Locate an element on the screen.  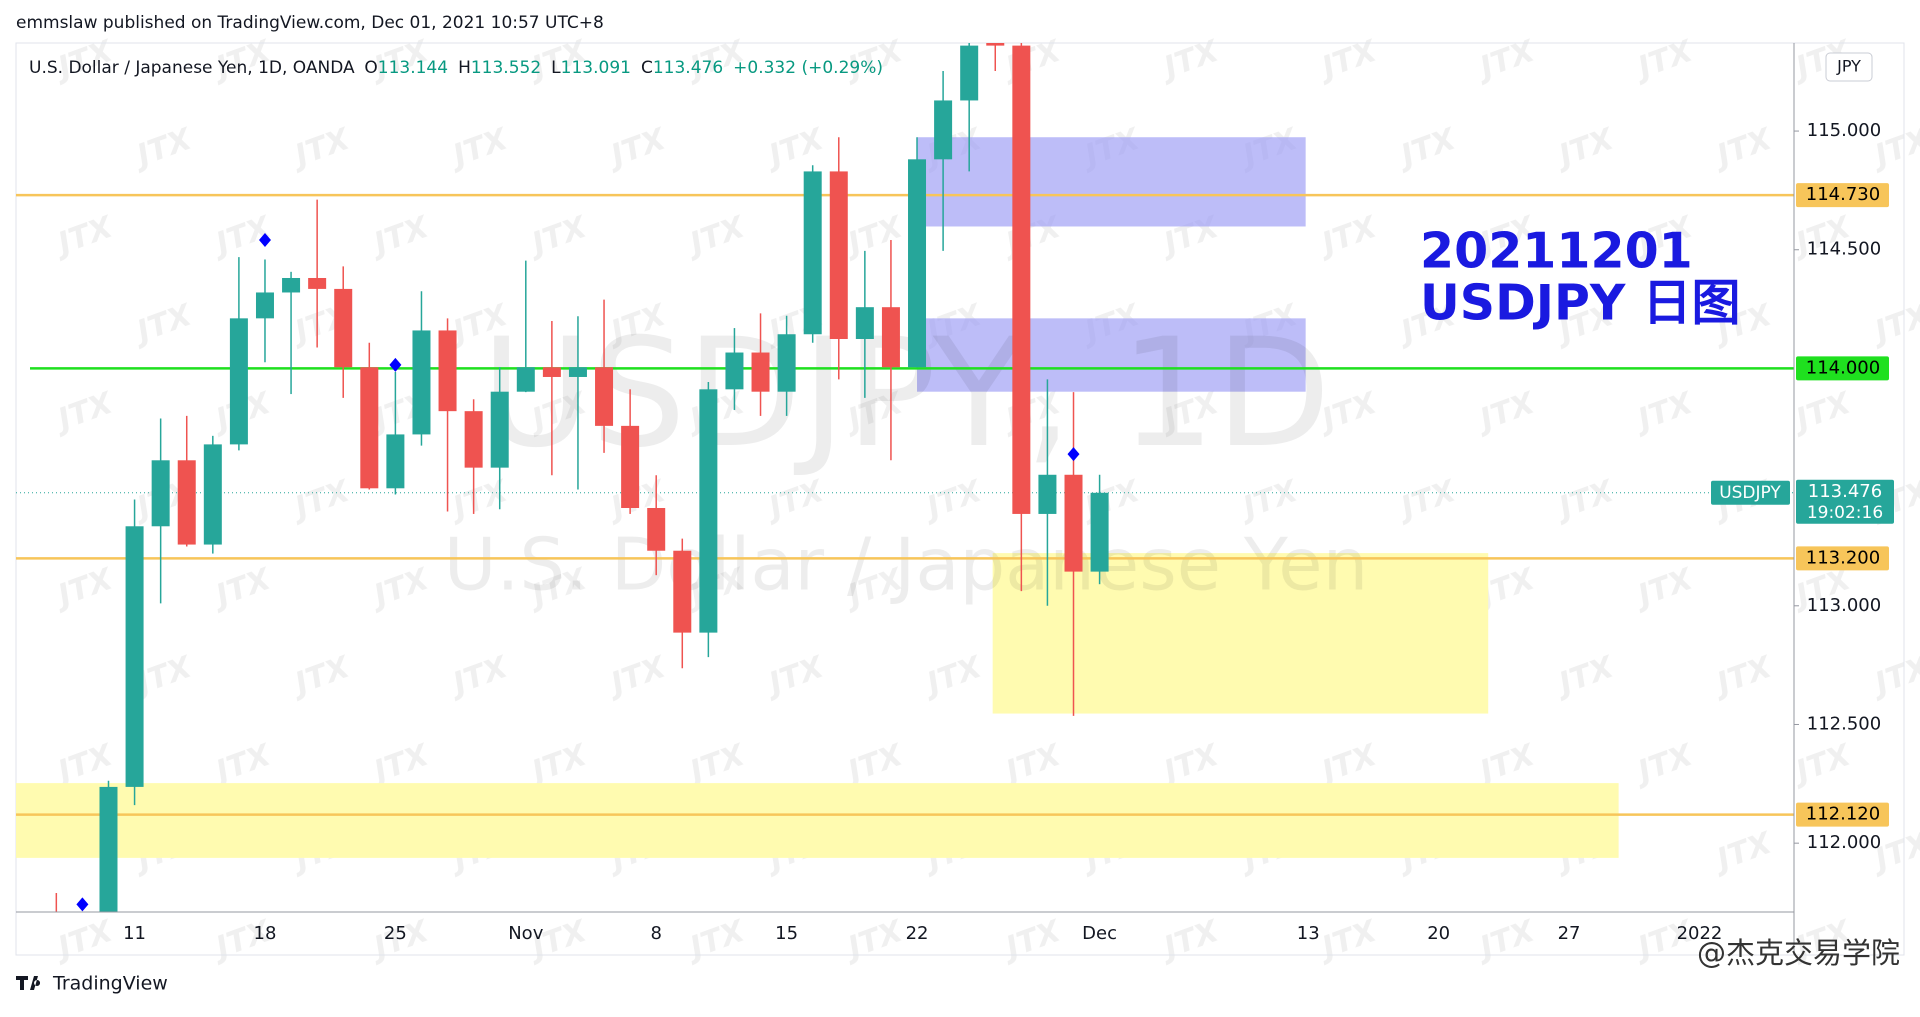
price-tag is located at coordinates (1845, 501).